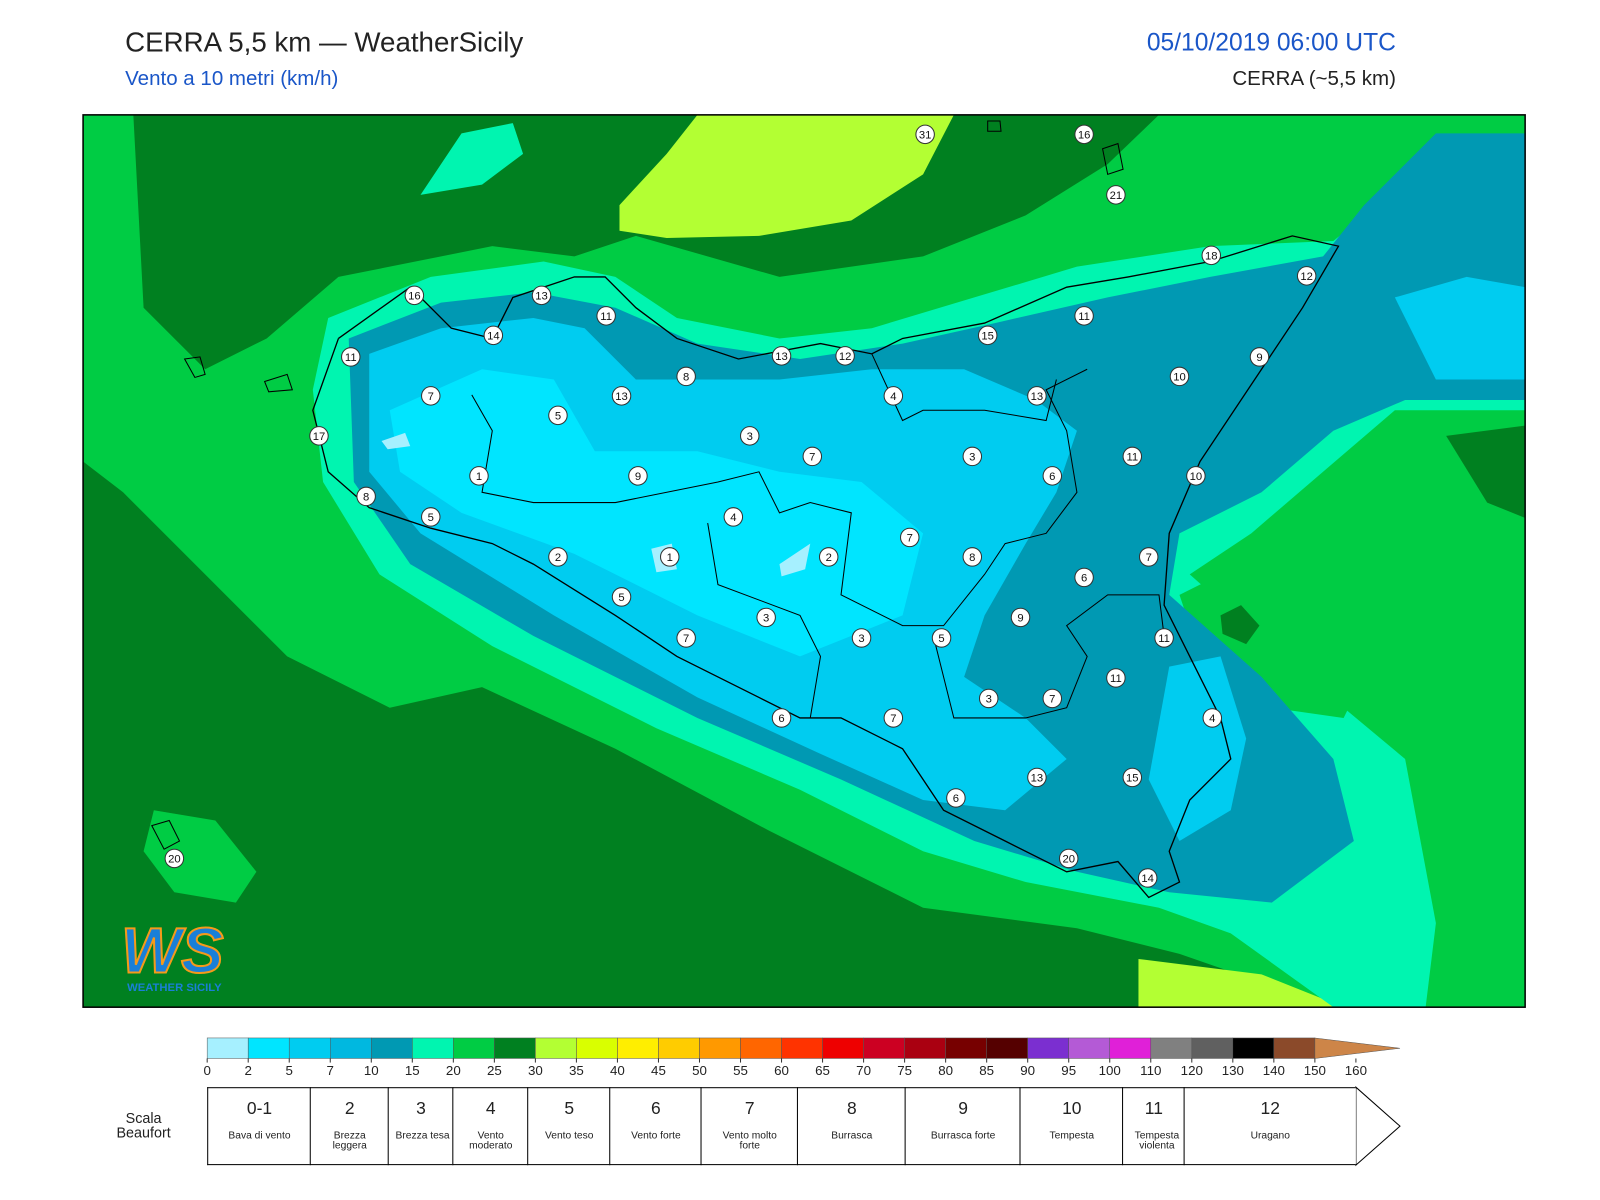  What do you see at coordinates (1357, 1048) in the screenshot?
I see `colorbar-arrow` at bounding box center [1357, 1048].